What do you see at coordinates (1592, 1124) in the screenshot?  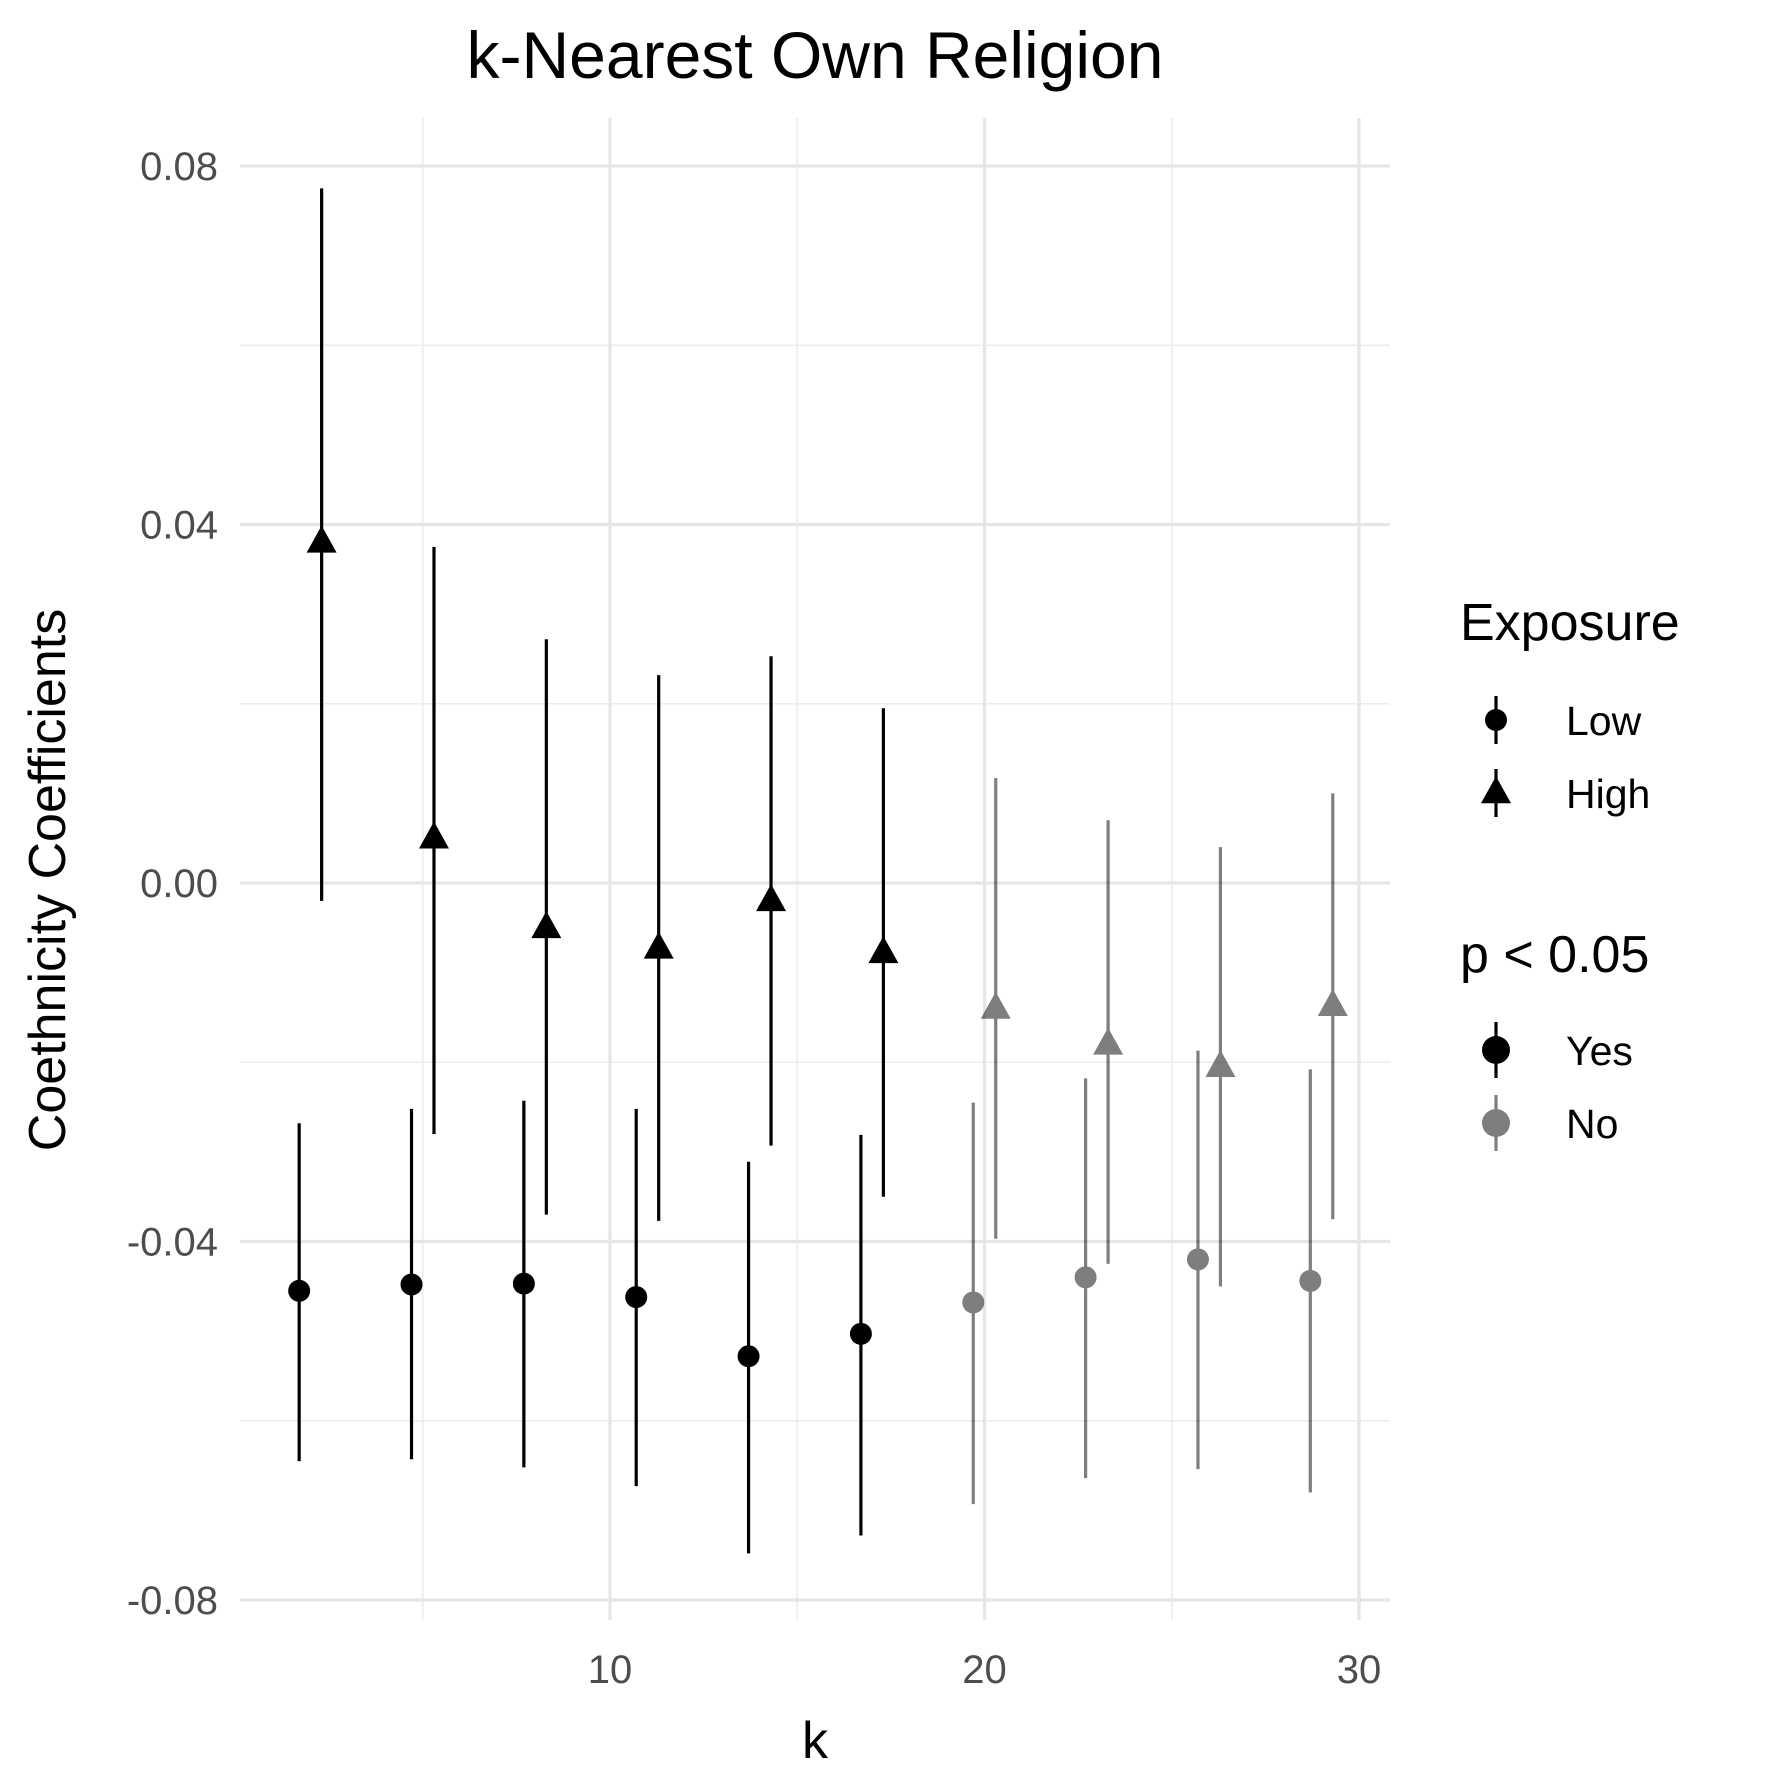 I see `legend-label-no: No` at bounding box center [1592, 1124].